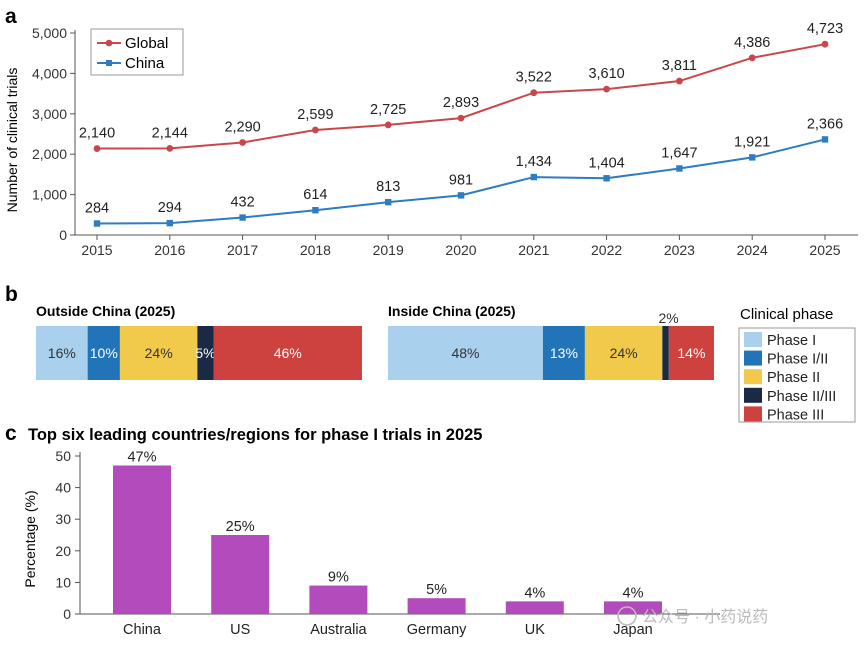 The image size is (865, 651). Describe the element at coordinates (109, 63) in the screenshot. I see `legend-china-marker` at that location.